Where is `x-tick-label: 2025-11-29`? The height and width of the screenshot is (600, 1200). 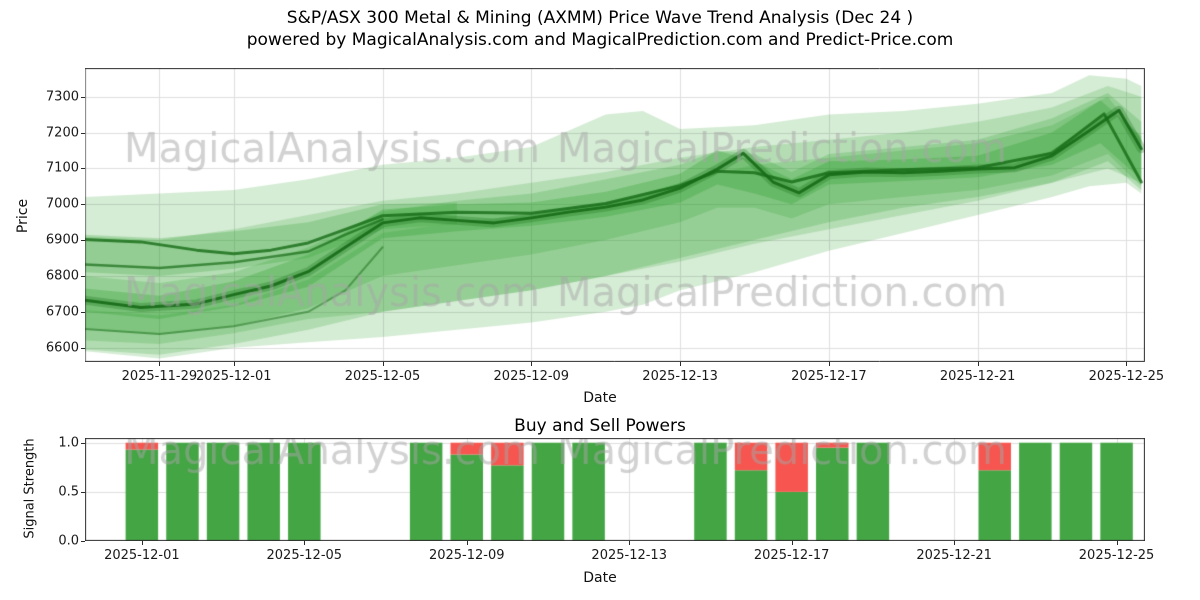 x-tick-label: 2025-11-29 is located at coordinates (159, 376).